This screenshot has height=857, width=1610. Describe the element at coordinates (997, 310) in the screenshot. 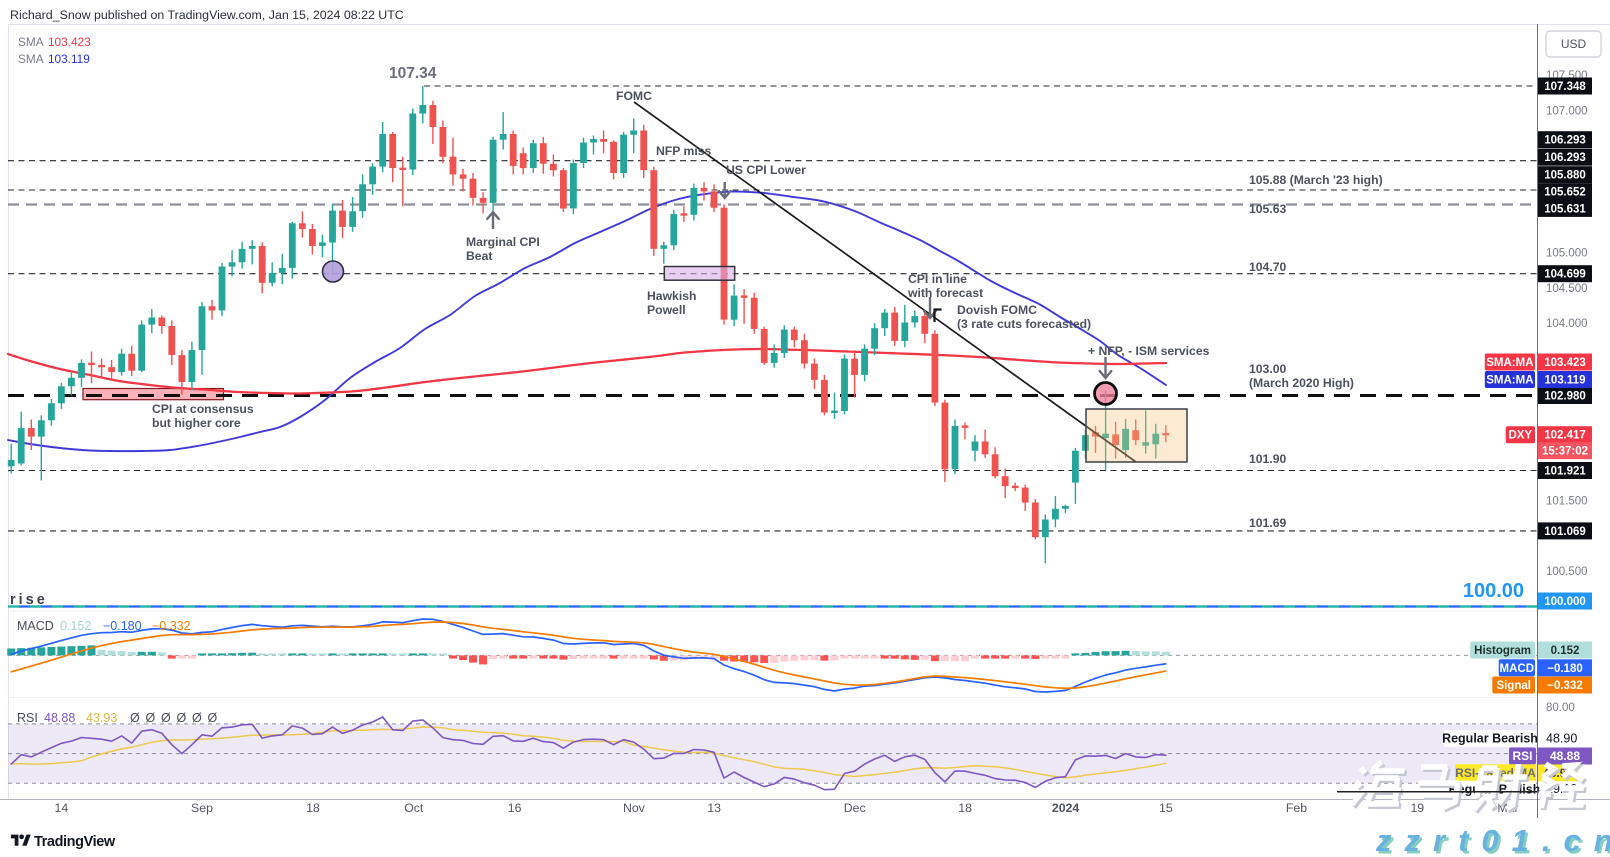

I see `svg-text: Dovish FOMC` at that location.